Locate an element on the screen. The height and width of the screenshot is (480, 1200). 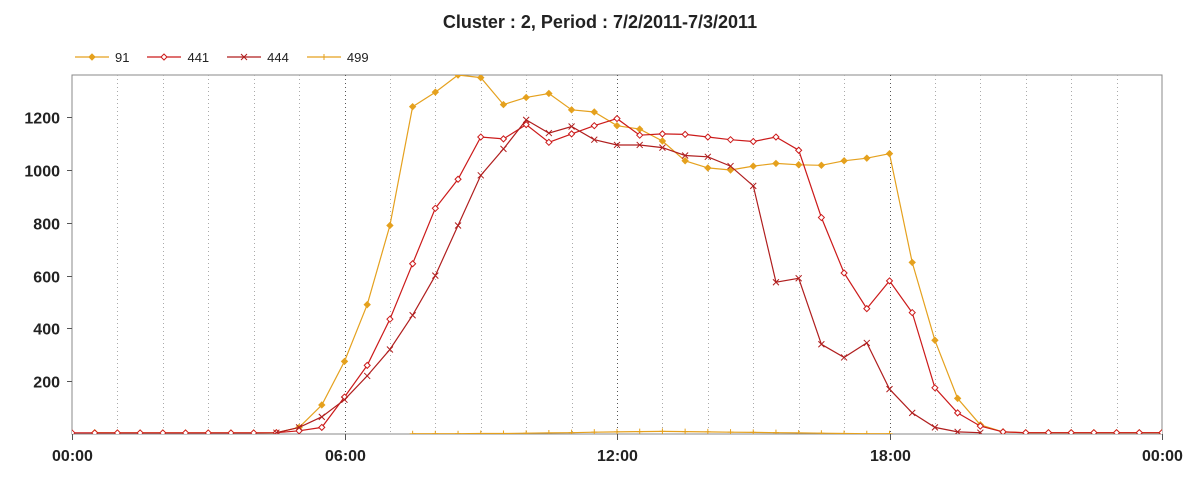
y-tick-label: 1000 is located at coordinates (42, 172).